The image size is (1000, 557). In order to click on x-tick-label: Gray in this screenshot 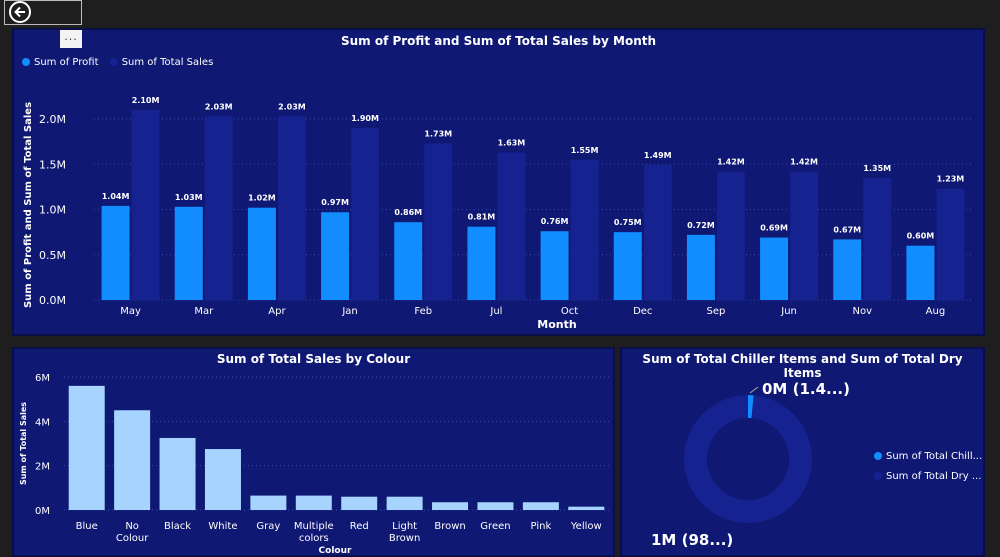, I will do `click(268, 526)`.